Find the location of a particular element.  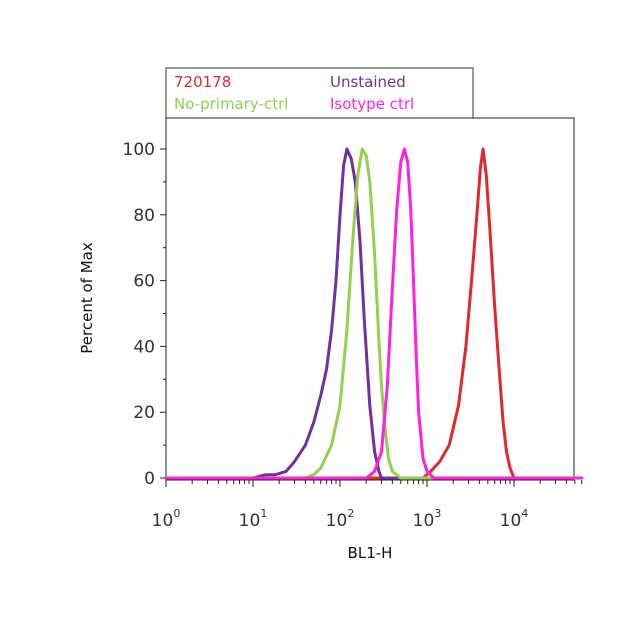

y-tick-label: 100 is located at coordinates (139, 150).